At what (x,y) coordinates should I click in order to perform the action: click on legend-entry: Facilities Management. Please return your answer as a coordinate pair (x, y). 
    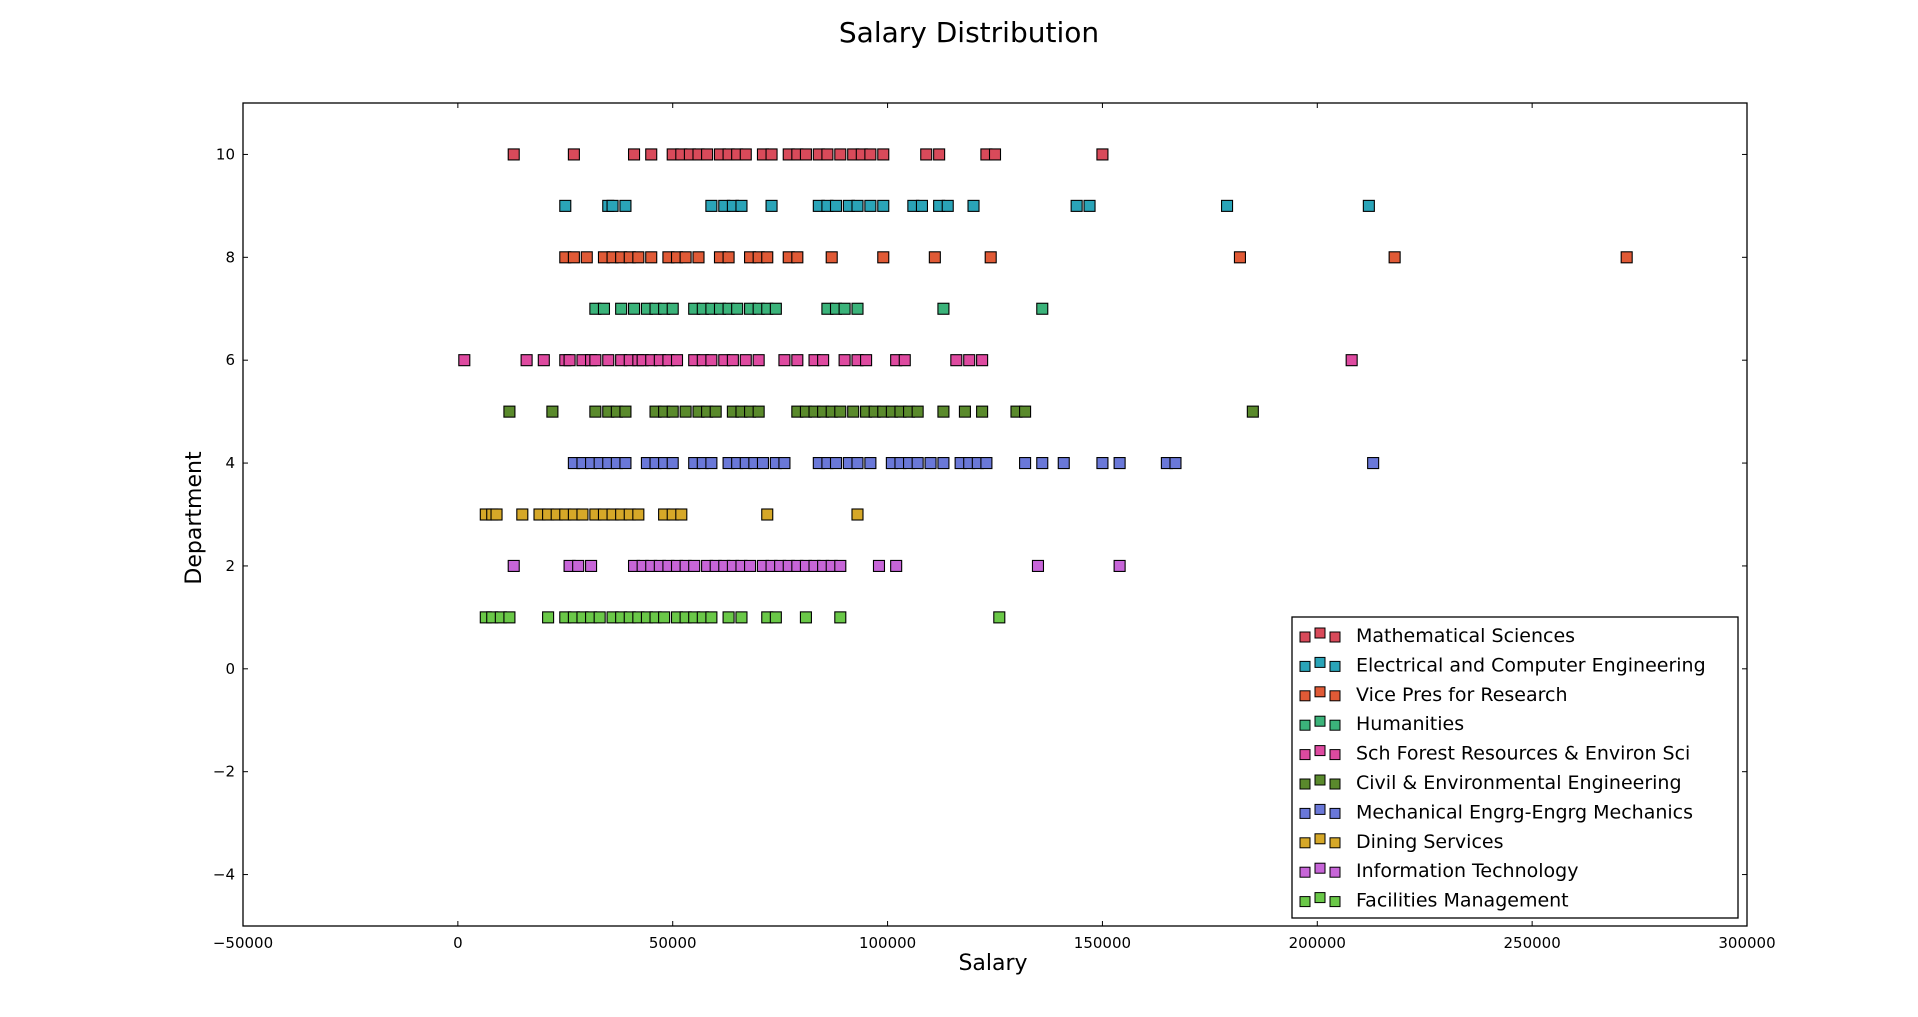
    Looking at the image, I should click on (1434, 901).